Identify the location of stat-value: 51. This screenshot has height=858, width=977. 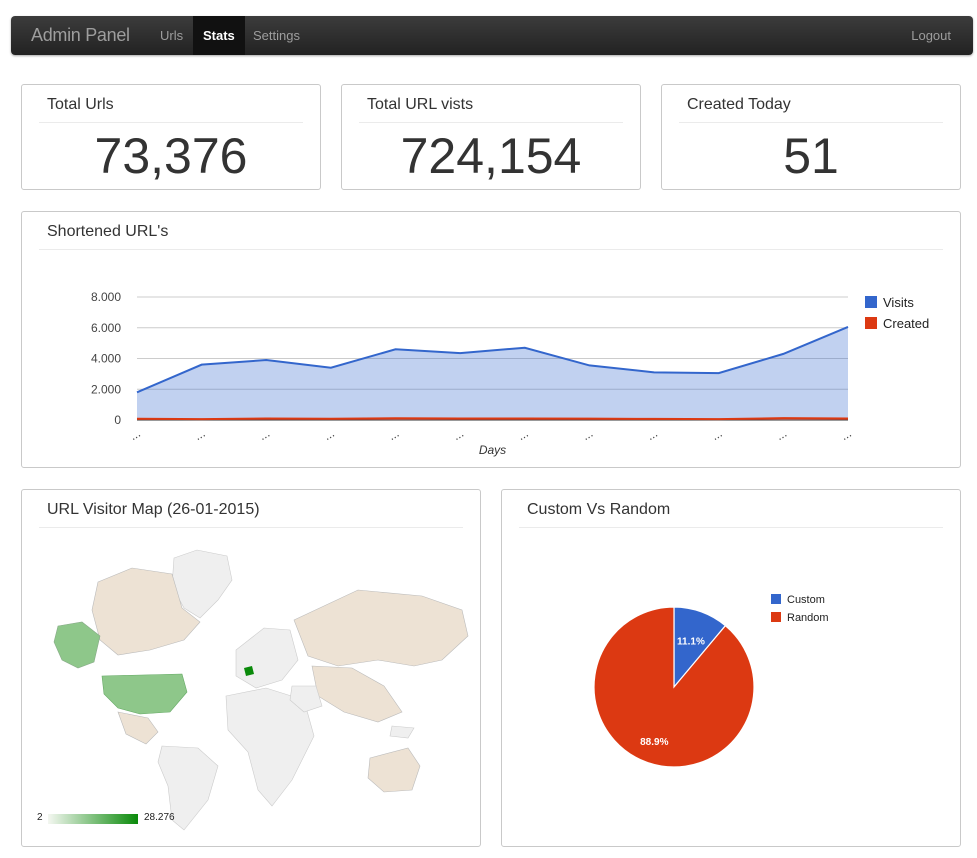
(811, 156).